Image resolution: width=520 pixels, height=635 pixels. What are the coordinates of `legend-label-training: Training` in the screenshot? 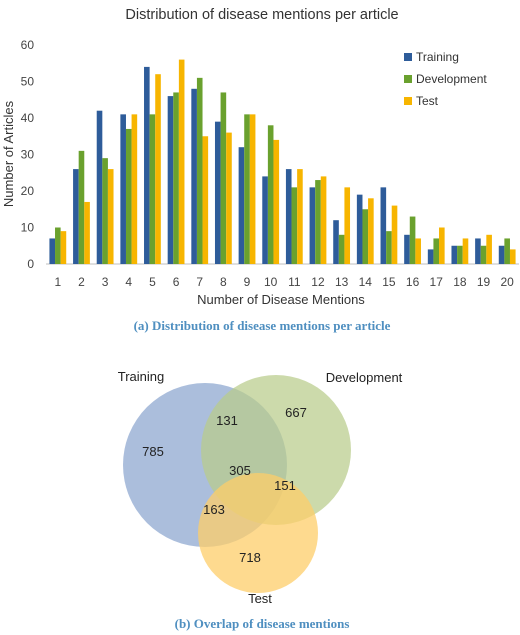 It's located at (437, 57).